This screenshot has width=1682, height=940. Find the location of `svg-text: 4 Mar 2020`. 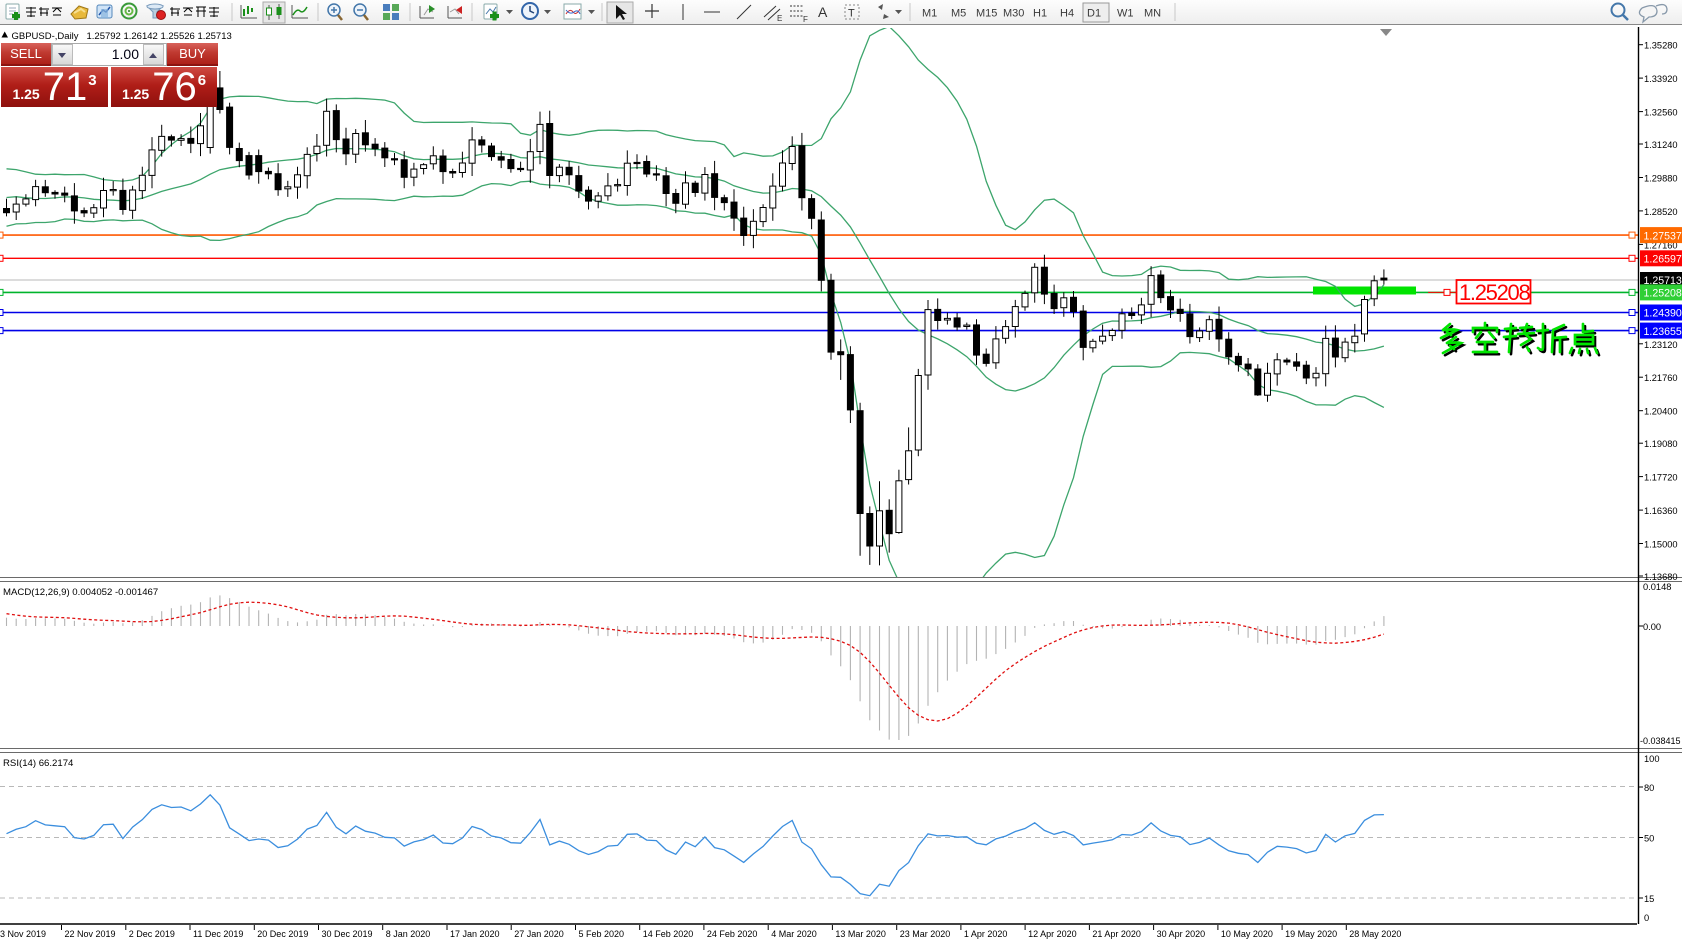

svg-text: 4 Mar 2020 is located at coordinates (794, 934).